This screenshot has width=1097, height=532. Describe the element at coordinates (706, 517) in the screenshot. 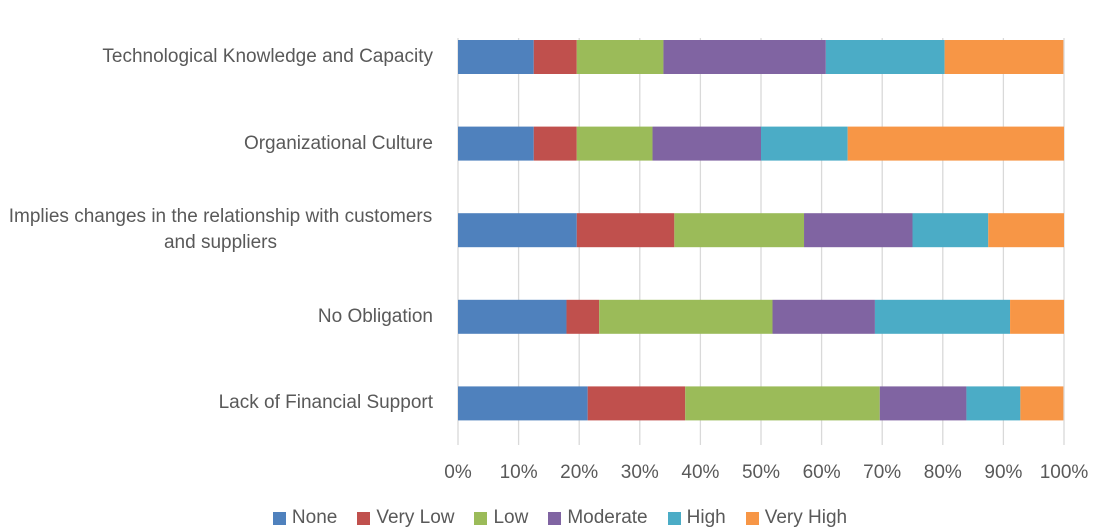

I see `legend-label: High` at that location.